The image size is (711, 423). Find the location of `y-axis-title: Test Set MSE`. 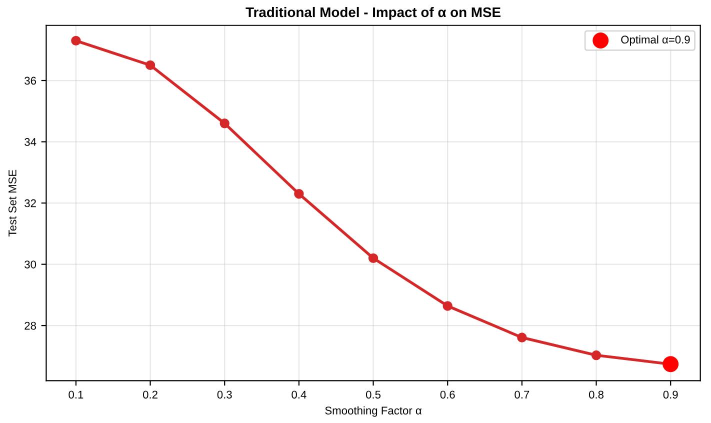

y-axis-title: Test Set MSE is located at coordinates (12, 203).